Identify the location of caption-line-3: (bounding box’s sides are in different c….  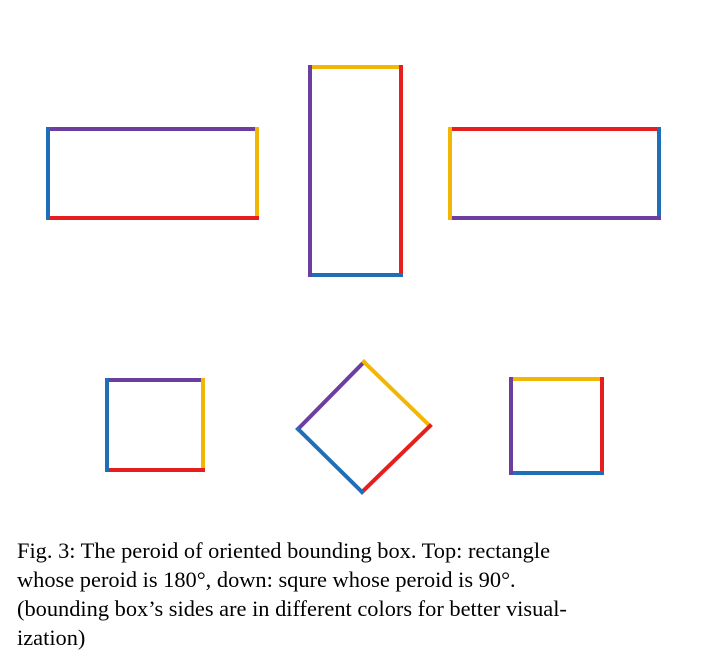
(292, 608).